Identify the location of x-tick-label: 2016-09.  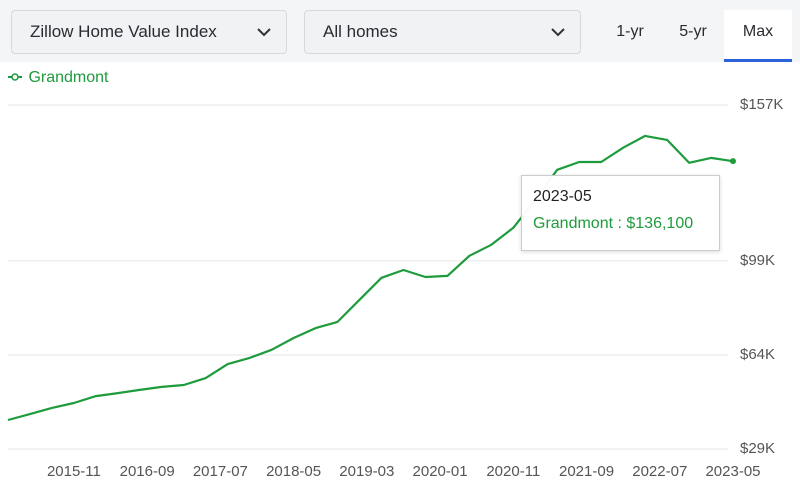
(147, 471).